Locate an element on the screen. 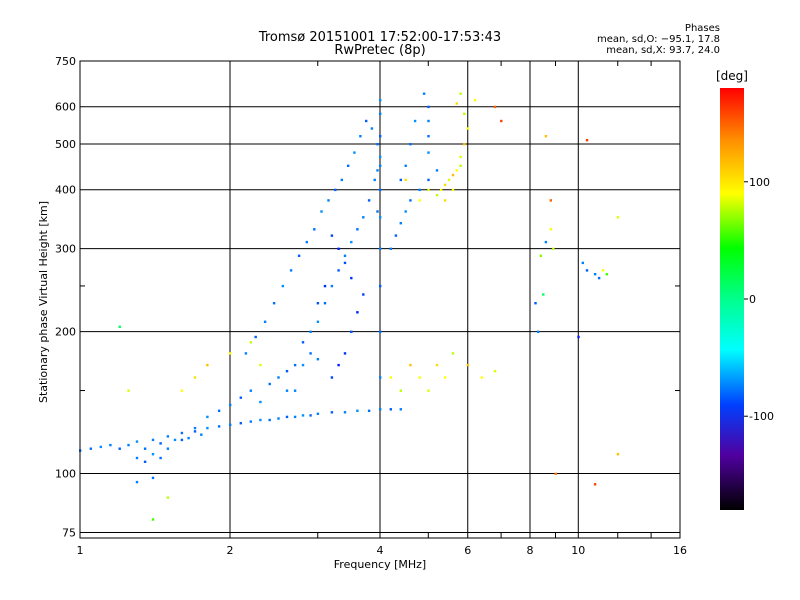  y-tick-label: 200 is located at coordinates (65, 332).